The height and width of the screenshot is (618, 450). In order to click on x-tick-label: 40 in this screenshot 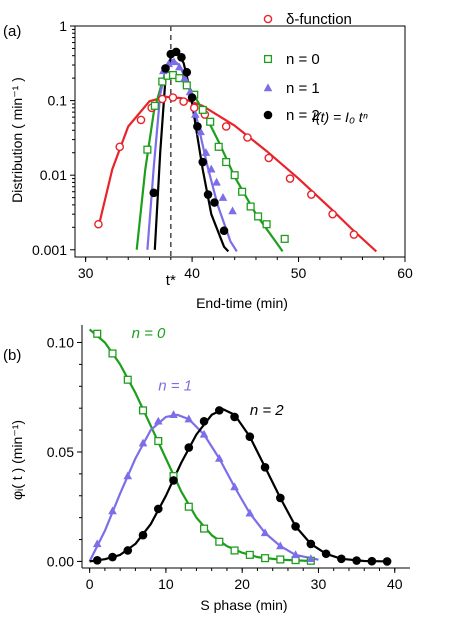, I will do `click(395, 584)`.